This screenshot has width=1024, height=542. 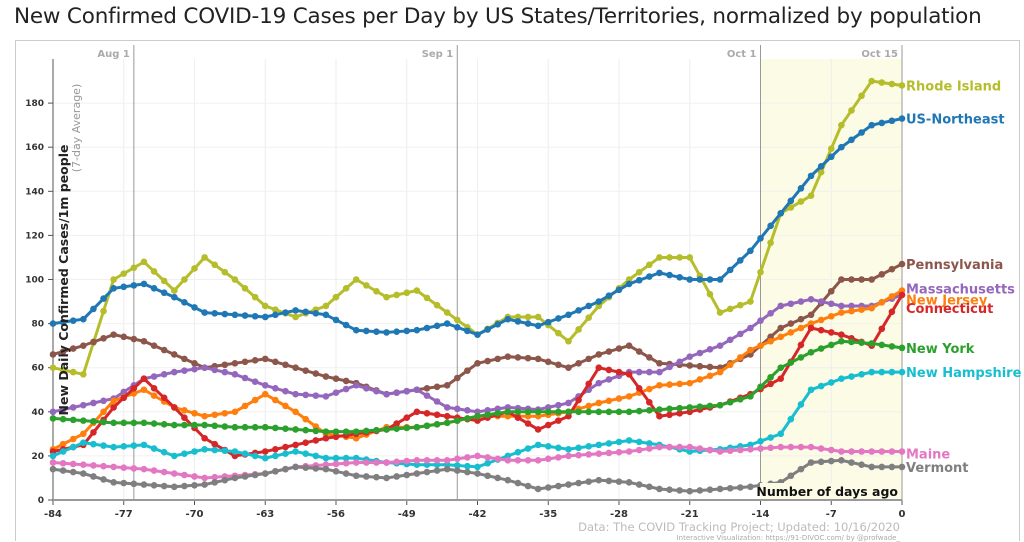 What do you see at coordinates (947, 300) in the screenshot?
I see `series-label: New Jersey` at bounding box center [947, 300].